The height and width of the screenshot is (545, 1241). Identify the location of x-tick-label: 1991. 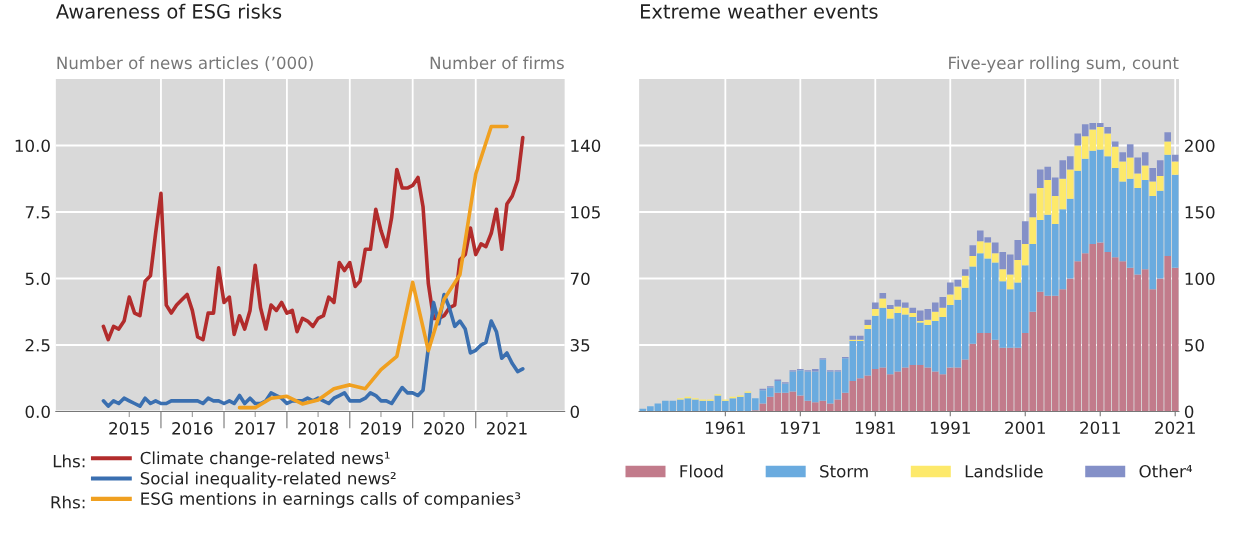
(950, 428).